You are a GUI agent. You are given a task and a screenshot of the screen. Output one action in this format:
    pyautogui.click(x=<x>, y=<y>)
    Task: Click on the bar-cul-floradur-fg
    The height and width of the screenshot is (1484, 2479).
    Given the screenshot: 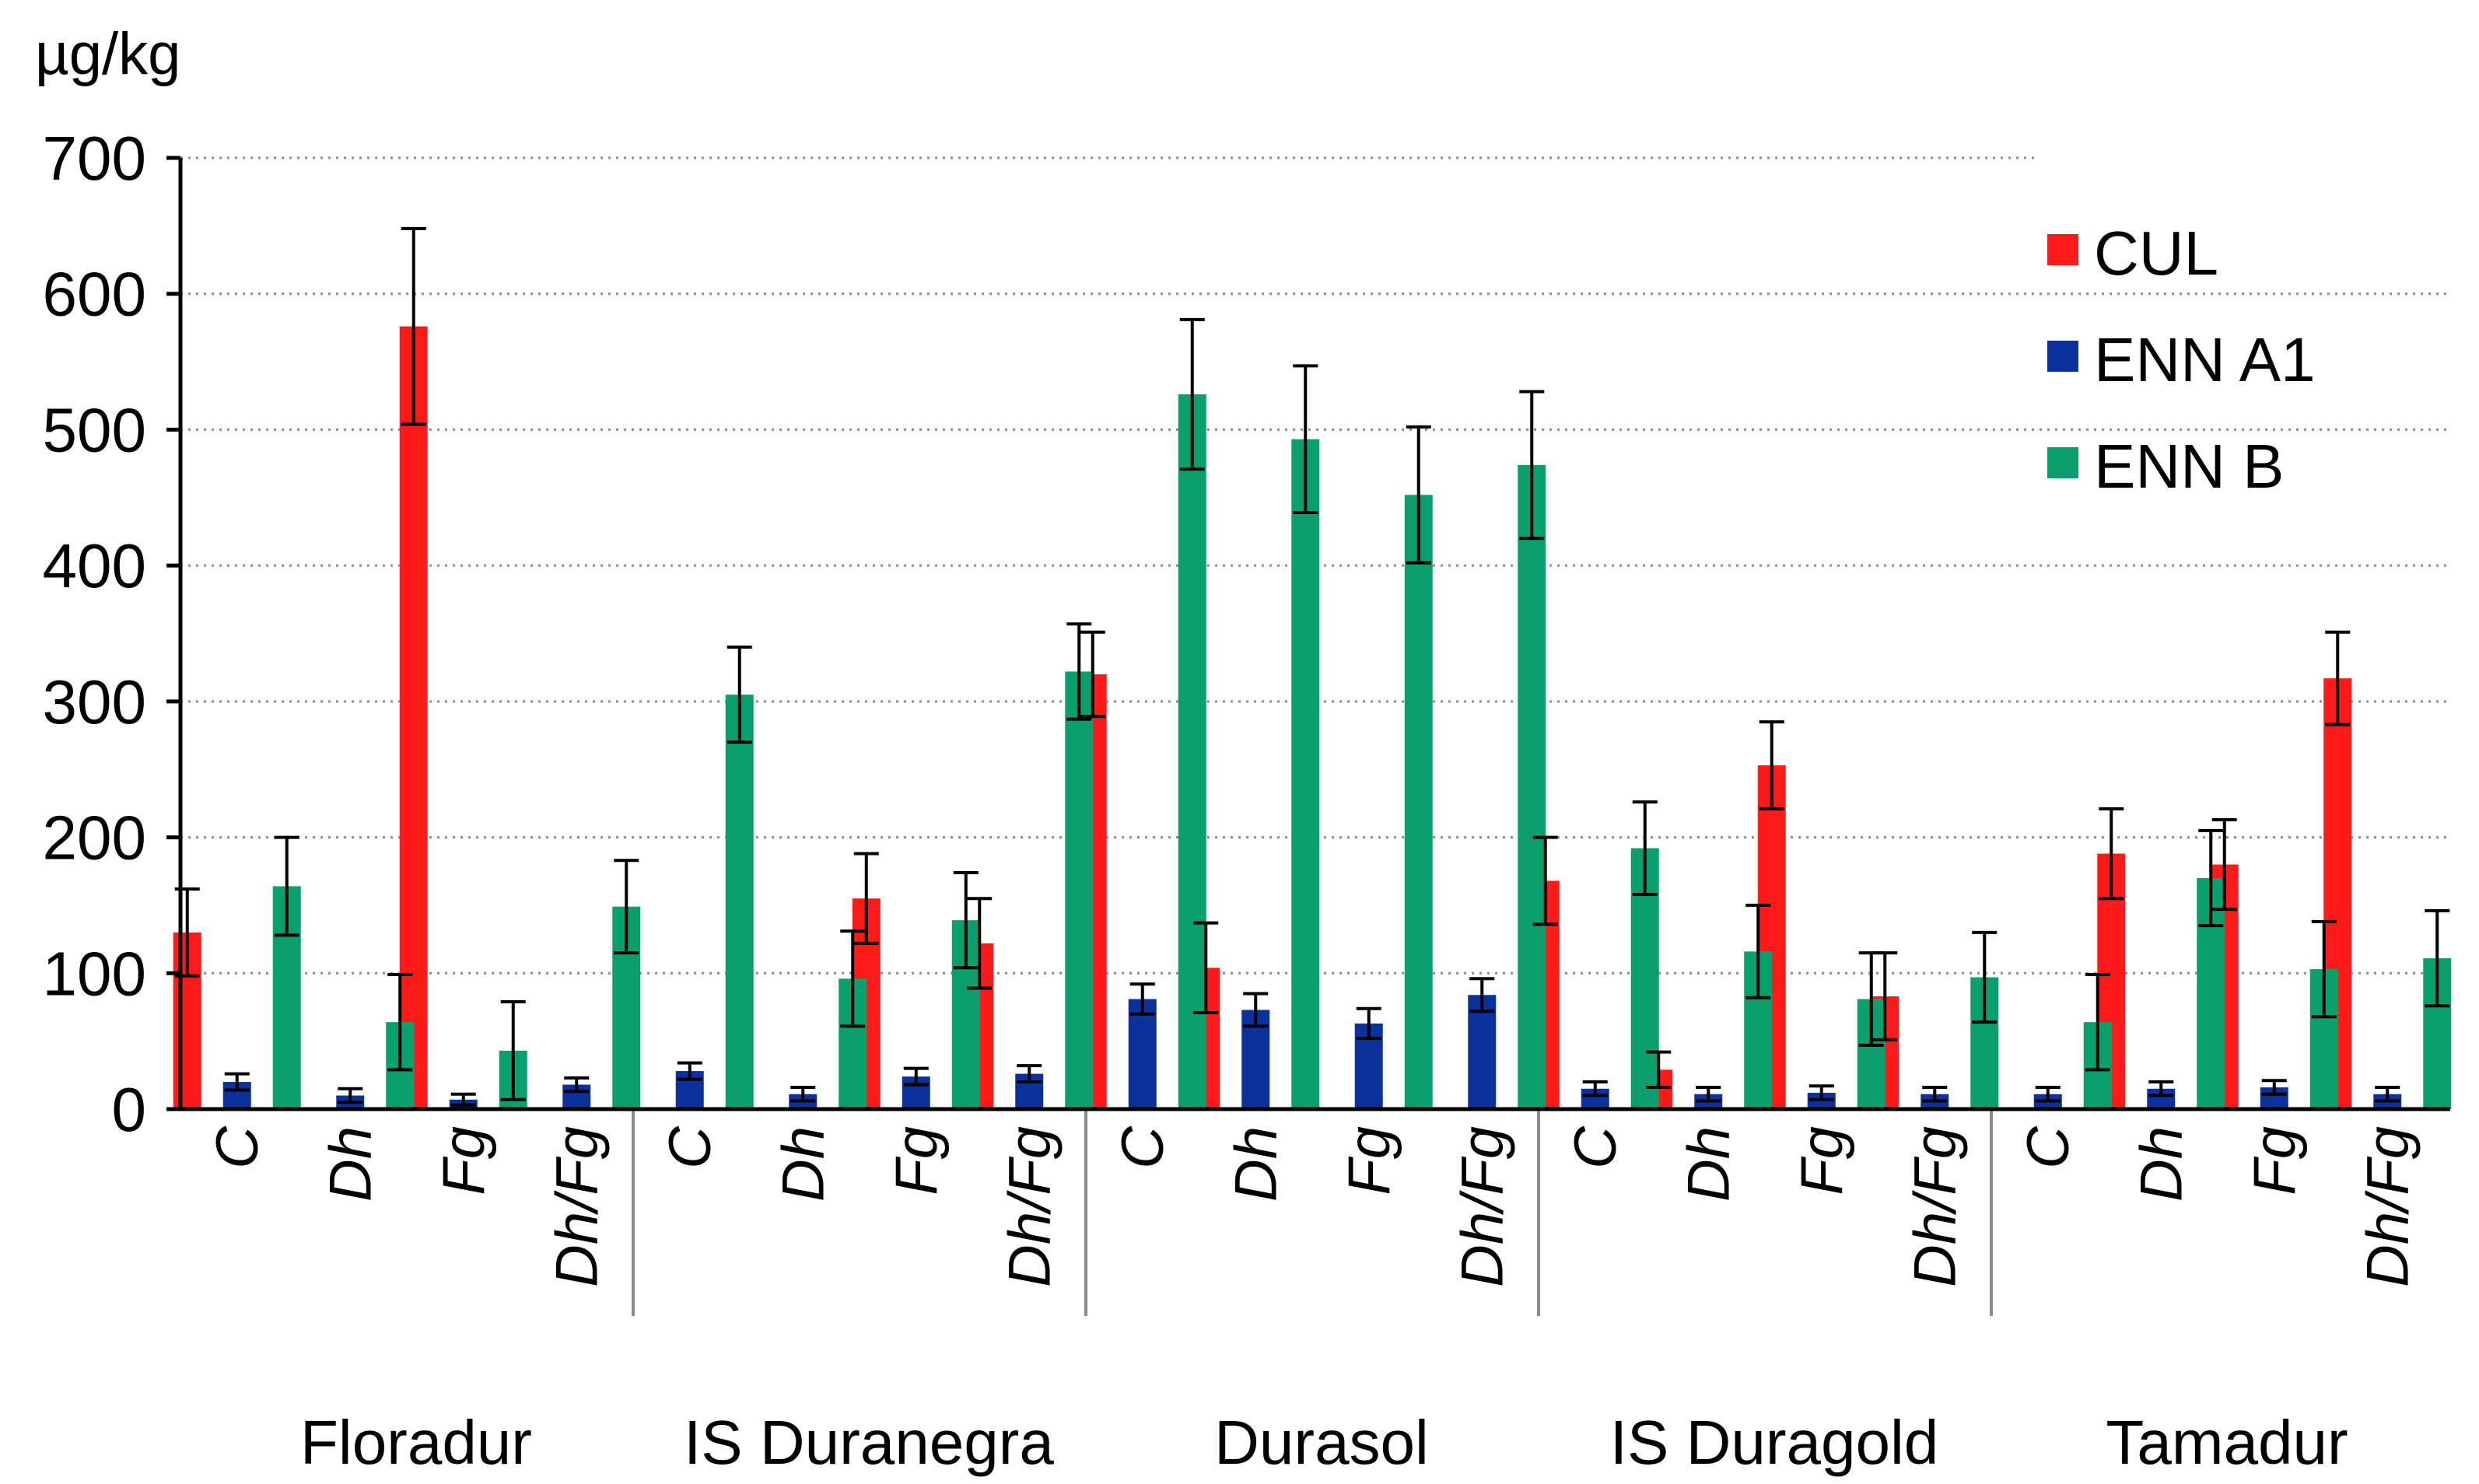 What is the action you would take?
    pyautogui.click(x=413, y=718)
    